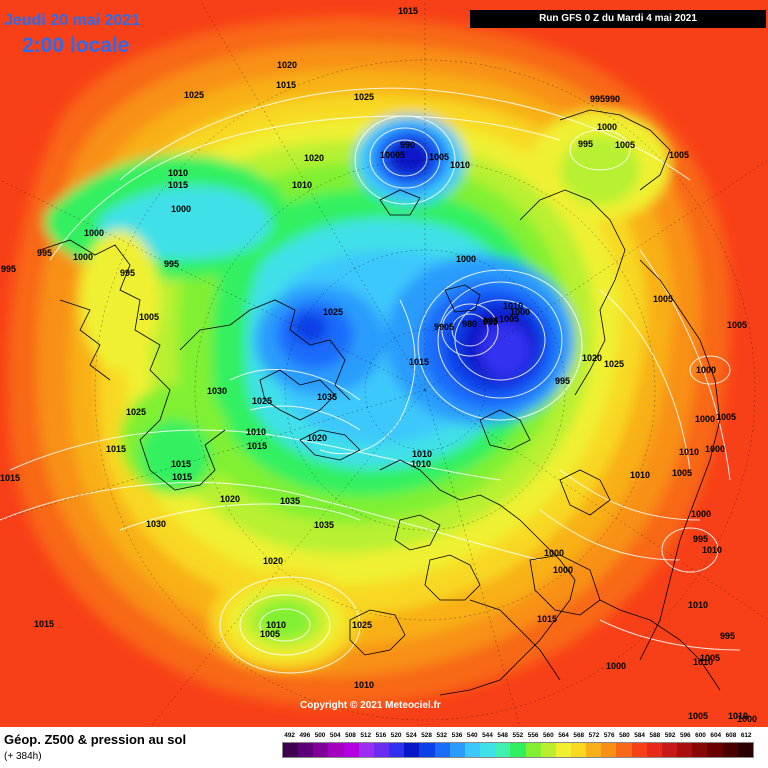  I want to click on scale-label: 572, so click(594, 735).